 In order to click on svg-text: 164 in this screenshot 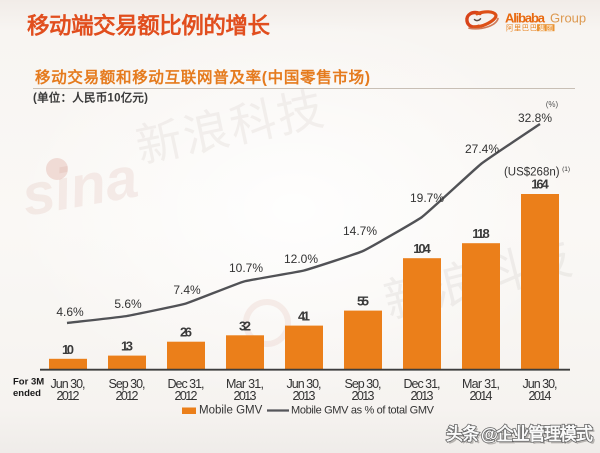, I will do `click(540, 184)`.